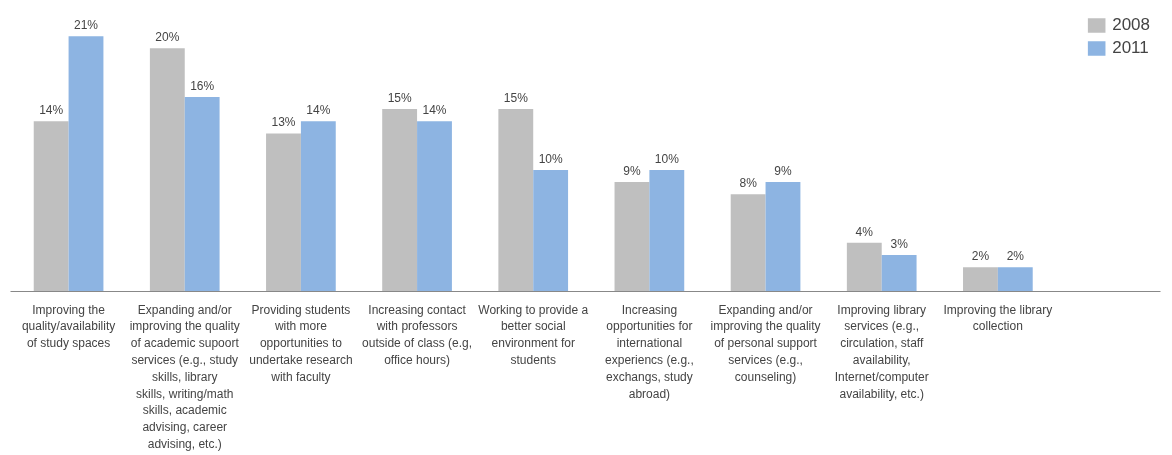 The width and height of the screenshot is (1172, 455). I want to click on data-label: 4%, so click(864, 231).